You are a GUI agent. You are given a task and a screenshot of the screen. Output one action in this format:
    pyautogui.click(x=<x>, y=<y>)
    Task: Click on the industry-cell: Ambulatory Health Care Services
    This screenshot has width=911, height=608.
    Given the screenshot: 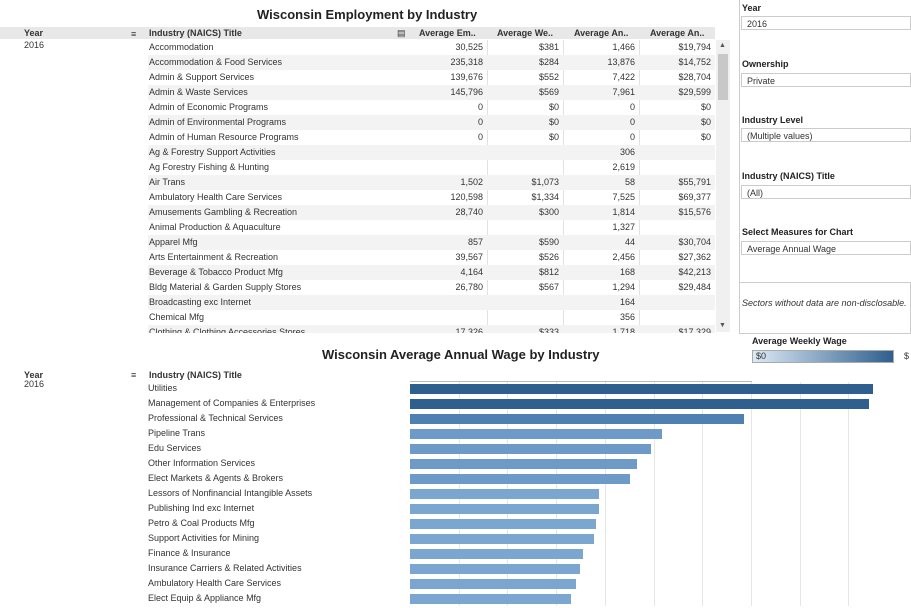 What is the action you would take?
    pyautogui.click(x=216, y=197)
    